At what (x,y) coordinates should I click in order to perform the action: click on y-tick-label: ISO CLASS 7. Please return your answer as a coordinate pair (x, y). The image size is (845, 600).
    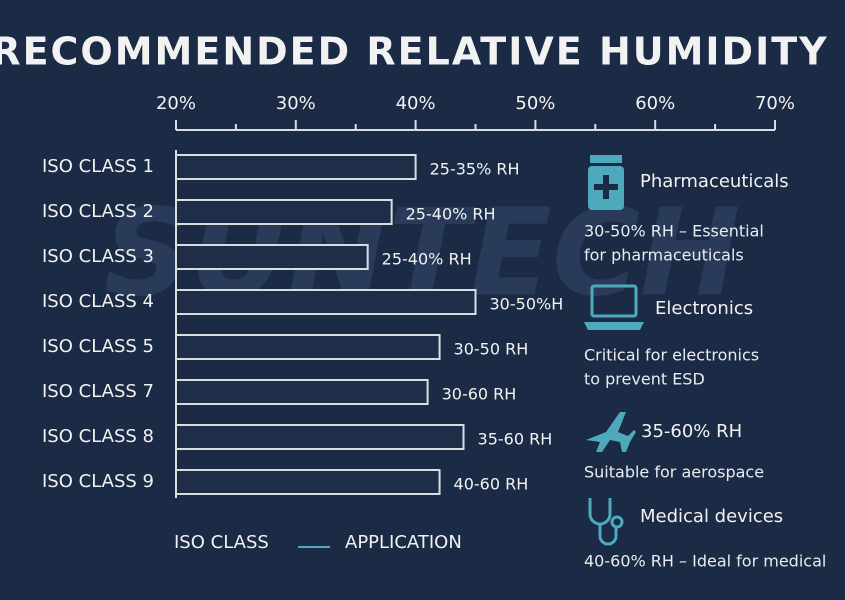
    Looking at the image, I should click on (98, 391).